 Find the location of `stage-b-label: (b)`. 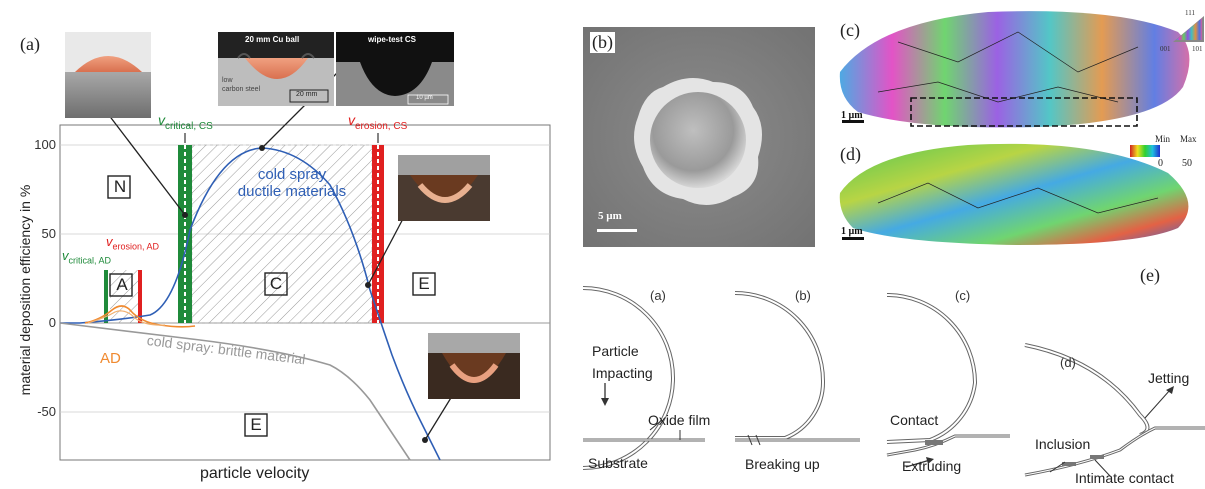

stage-b-label: (b) is located at coordinates (803, 295).